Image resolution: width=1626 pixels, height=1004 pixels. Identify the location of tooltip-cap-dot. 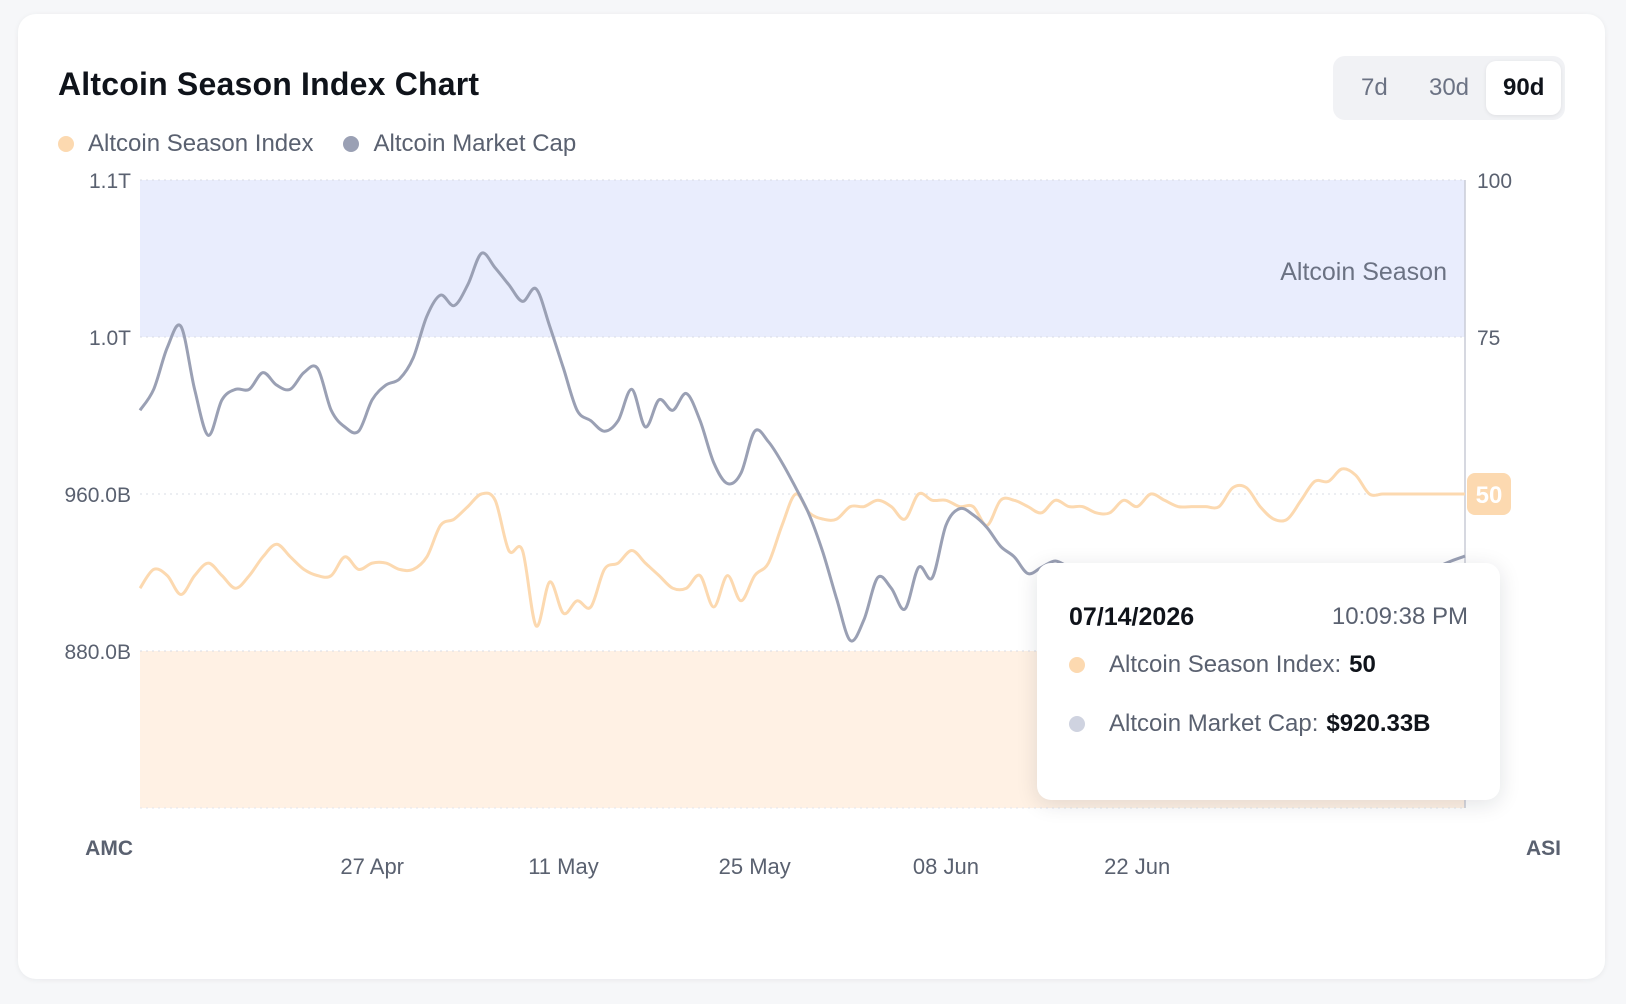
(1077, 724).